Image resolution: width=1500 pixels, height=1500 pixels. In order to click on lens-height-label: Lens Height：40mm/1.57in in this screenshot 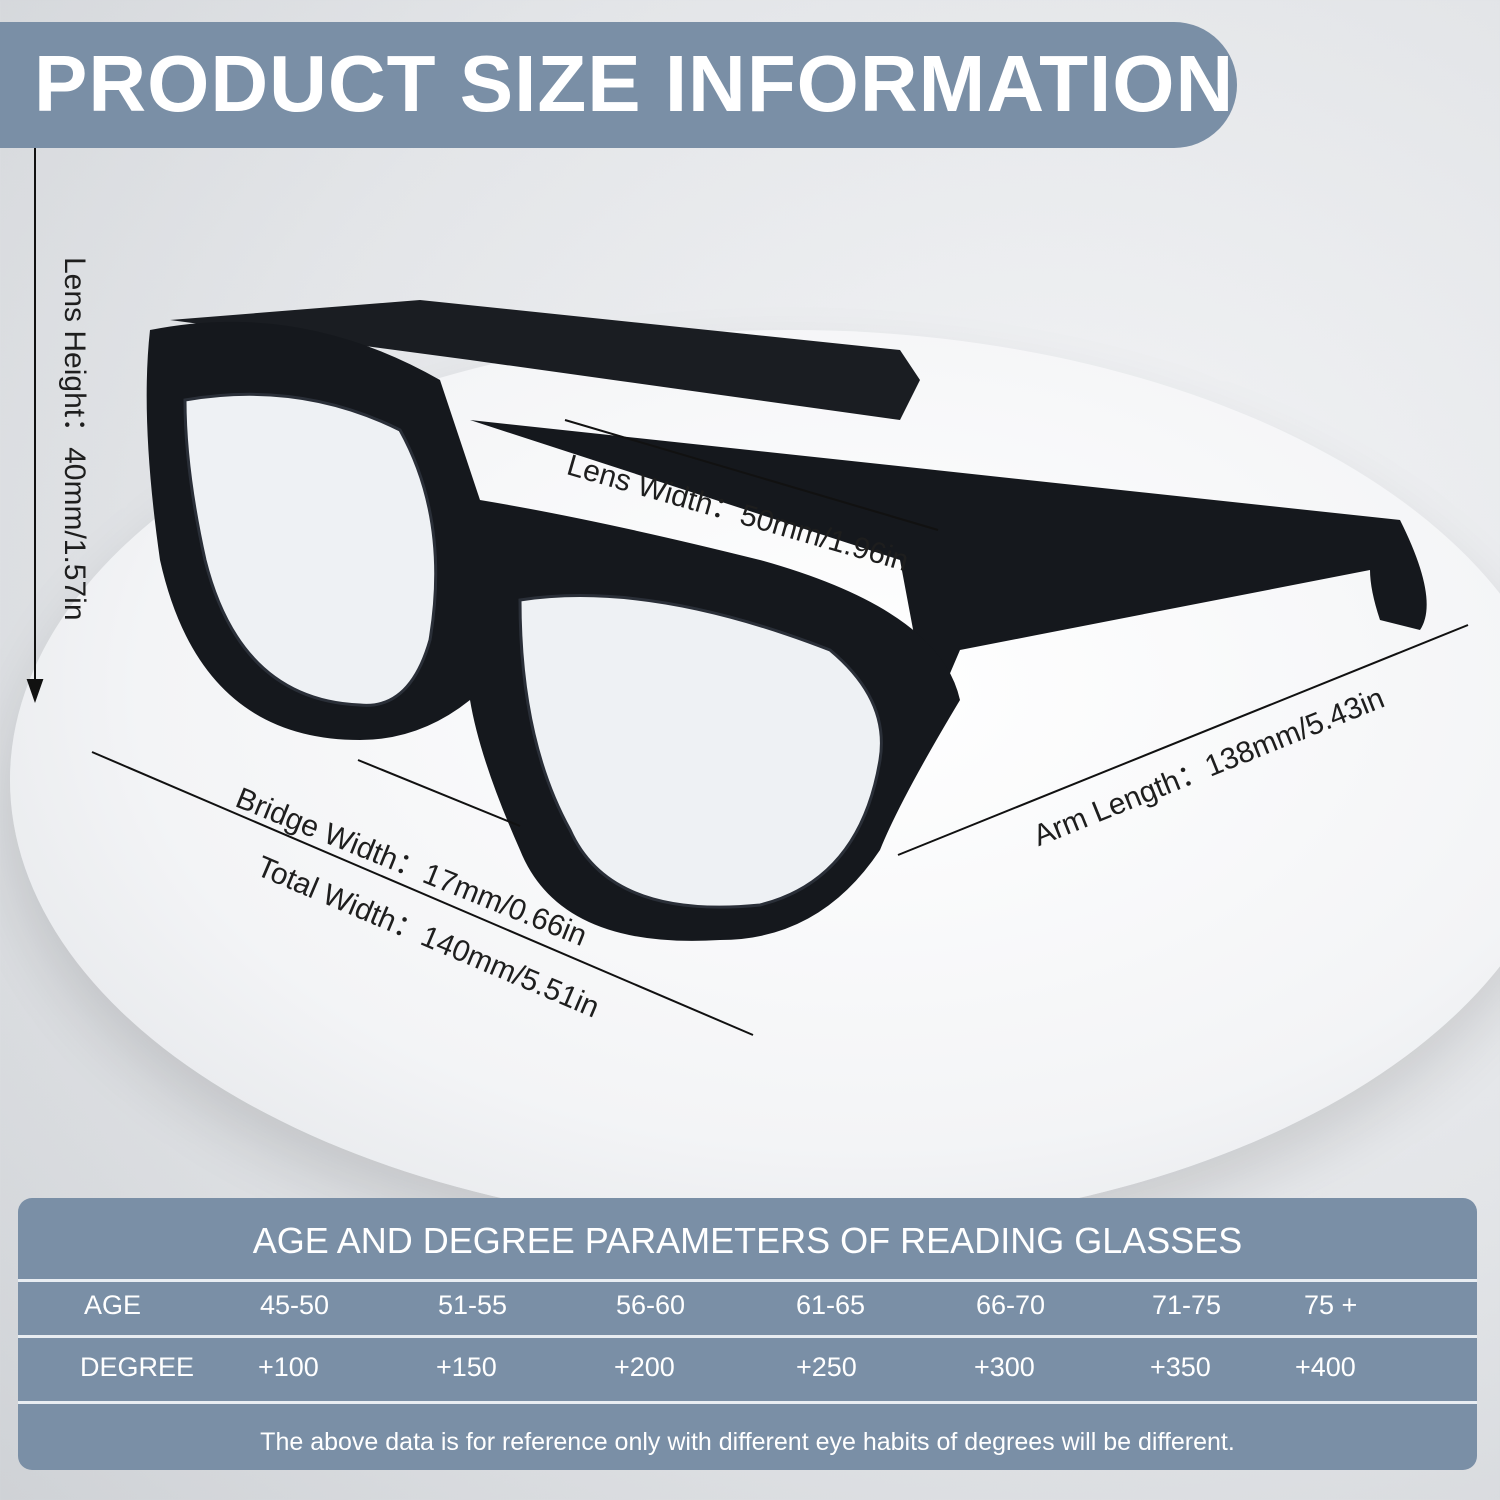, I will do `click(74, 439)`.